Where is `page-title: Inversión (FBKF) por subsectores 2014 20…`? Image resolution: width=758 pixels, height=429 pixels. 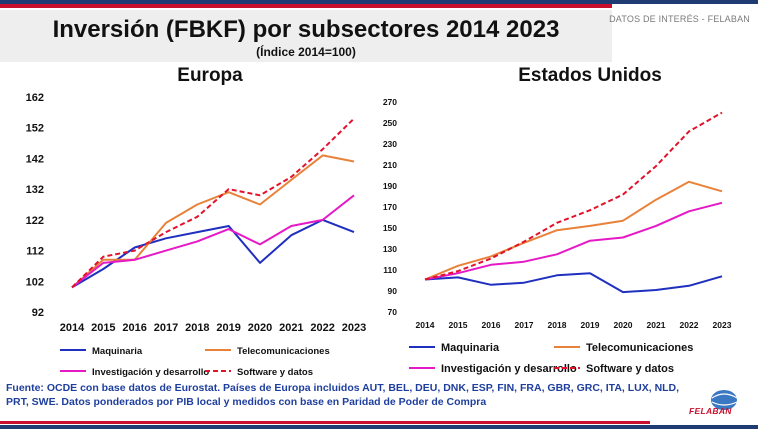 page-title: Inversión (FBKF) por subsectores 2014 20… is located at coordinates (306, 29).